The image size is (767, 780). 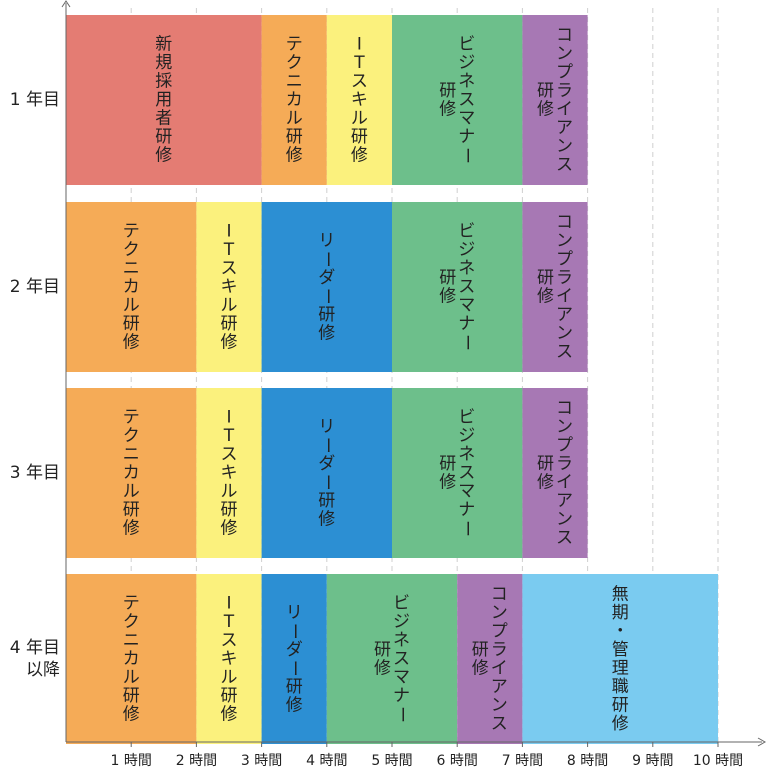 What do you see at coordinates (652, 761) in the screenshot?
I see `x-tick-label: 9 時間` at bounding box center [652, 761].